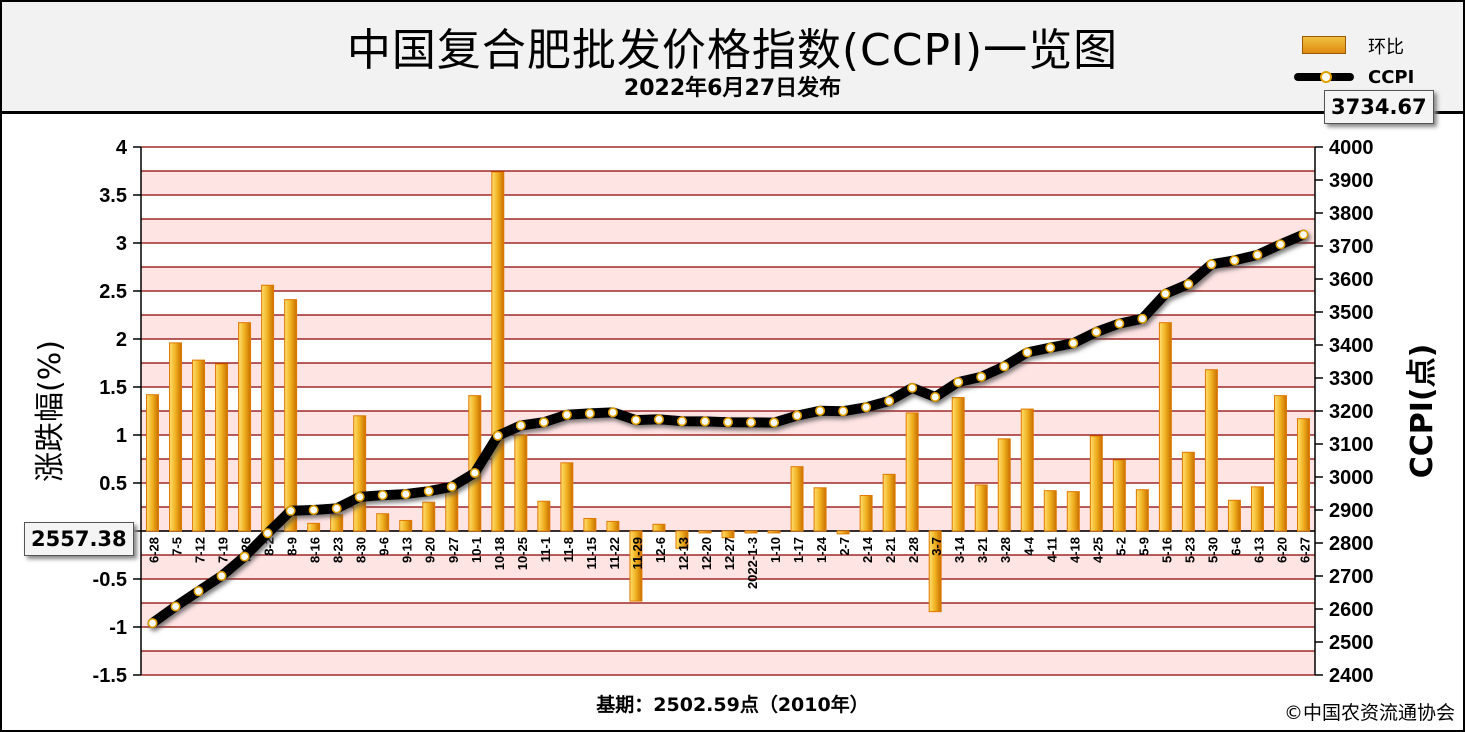 The image size is (1465, 732). What do you see at coordinates (1351, 181) in the screenshot?
I see `right-tick-label: 3900` at bounding box center [1351, 181].